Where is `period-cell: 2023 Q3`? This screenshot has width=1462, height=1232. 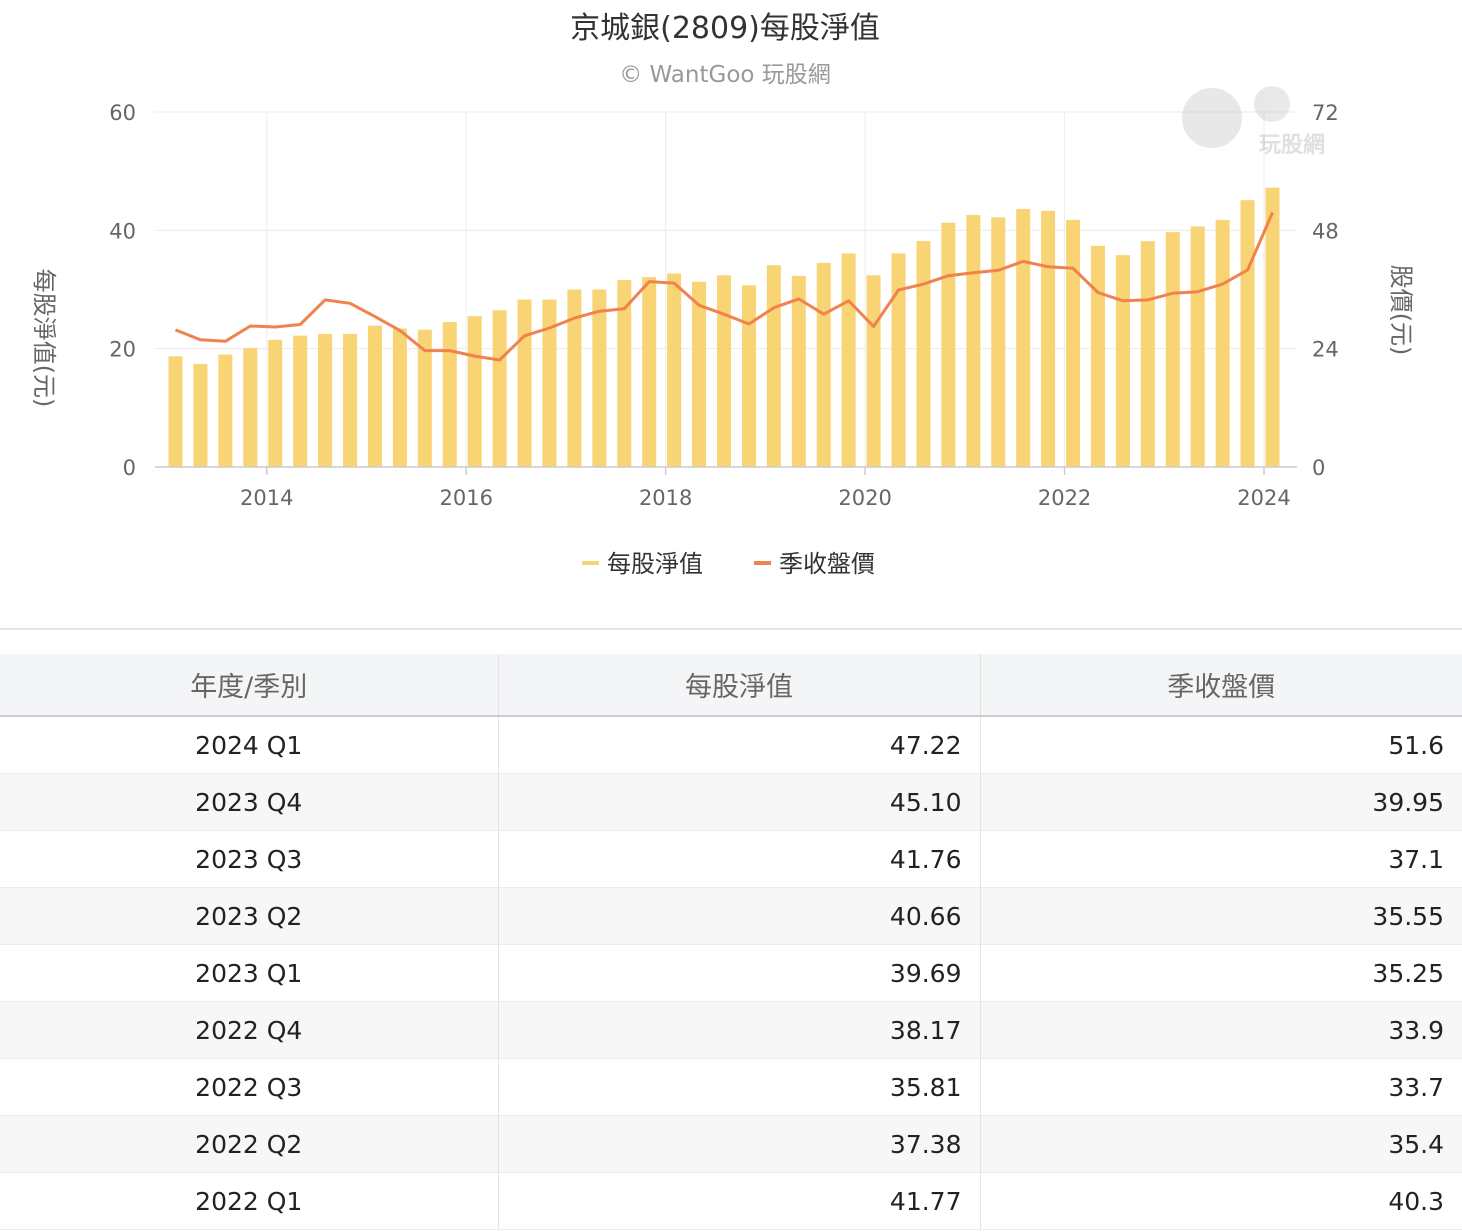
period-cell: 2023 Q3 is located at coordinates (249, 859).